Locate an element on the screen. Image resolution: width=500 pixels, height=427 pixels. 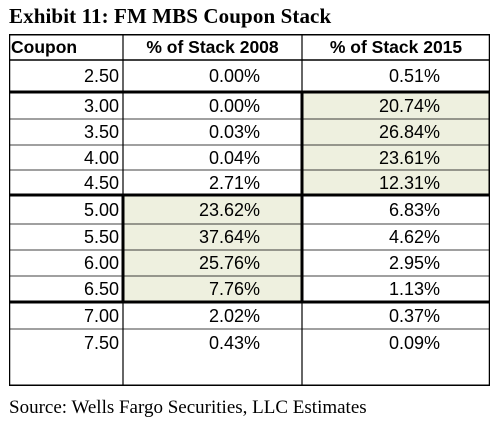
stack-2015-cell: 26.84% is located at coordinates (409, 132).